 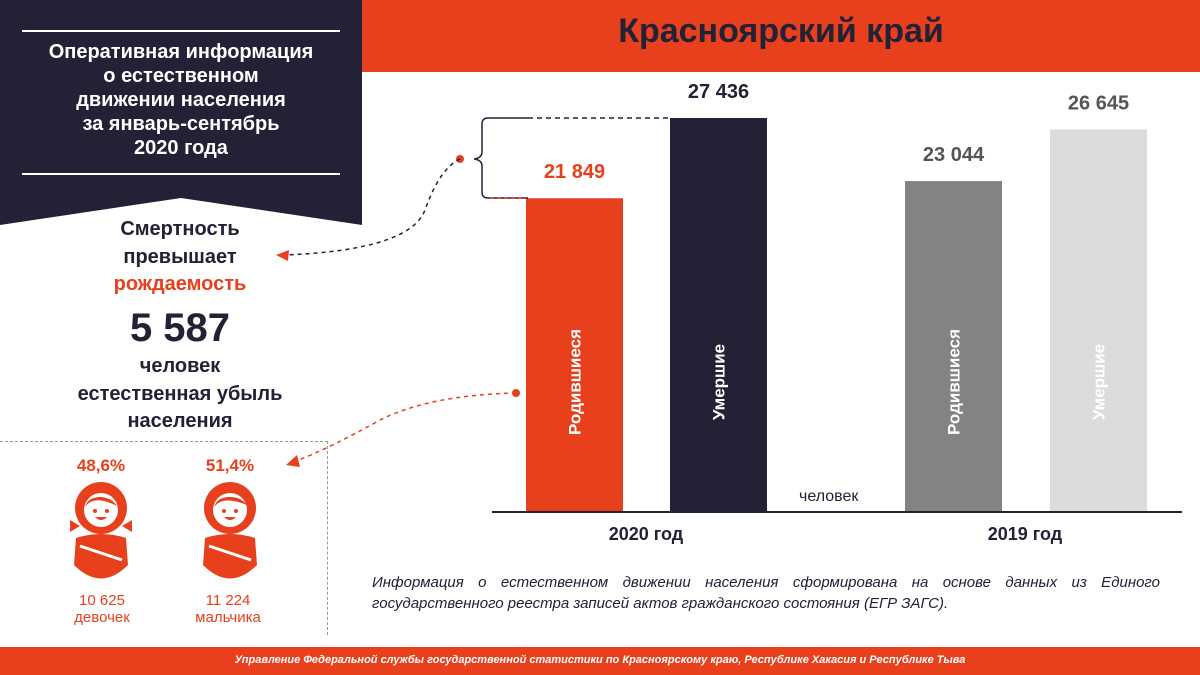 What do you see at coordinates (718, 92) in the screenshot?
I see `bar-value-label: 27 436` at bounding box center [718, 92].